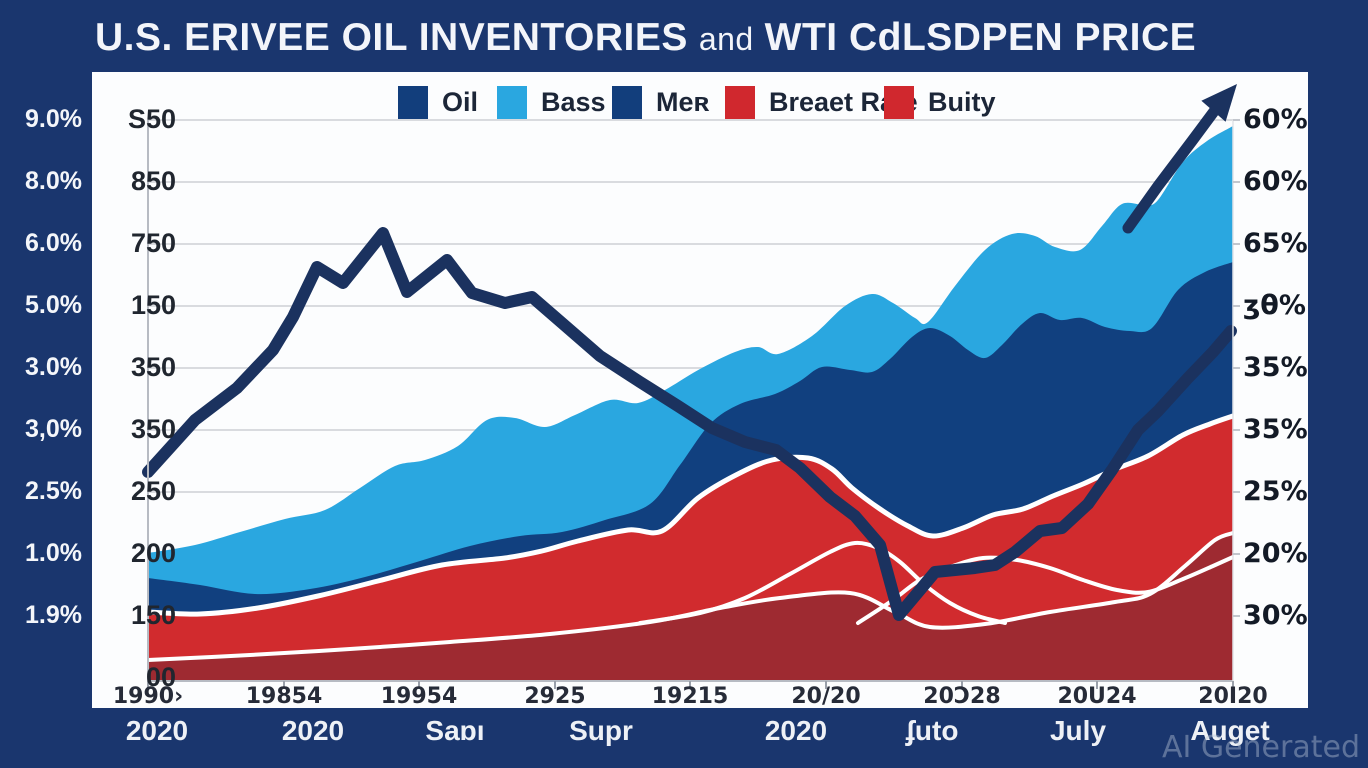 This screenshot has width=1368, height=768. I want to click on title-part-2: WTI CdLSDPEN PRICE, so click(980, 37).